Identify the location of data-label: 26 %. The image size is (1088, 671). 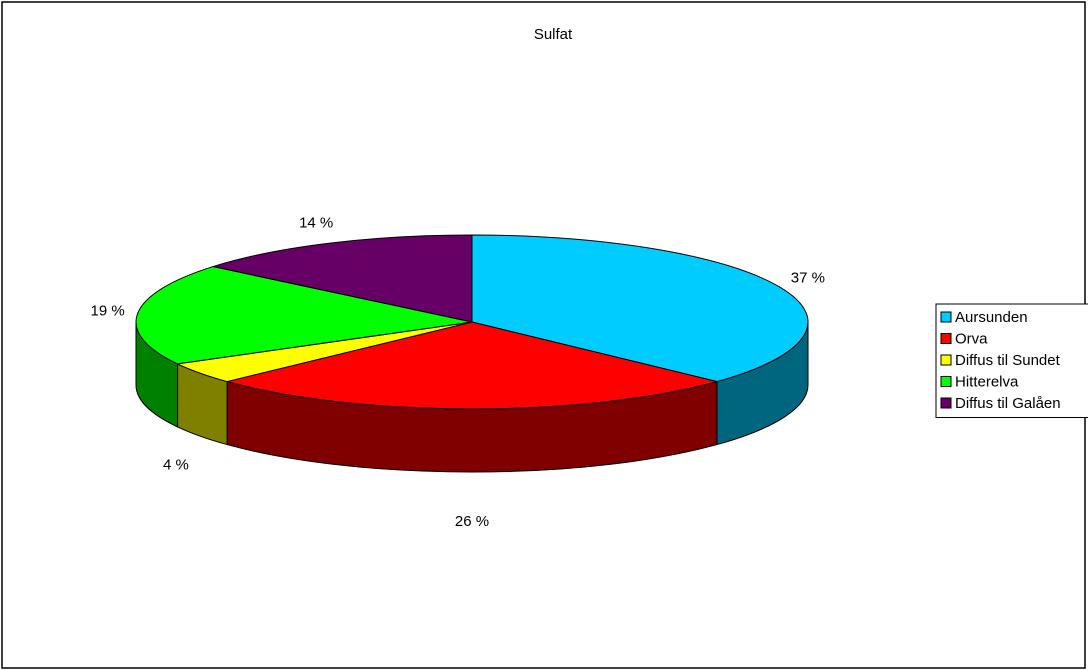
(472, 521).